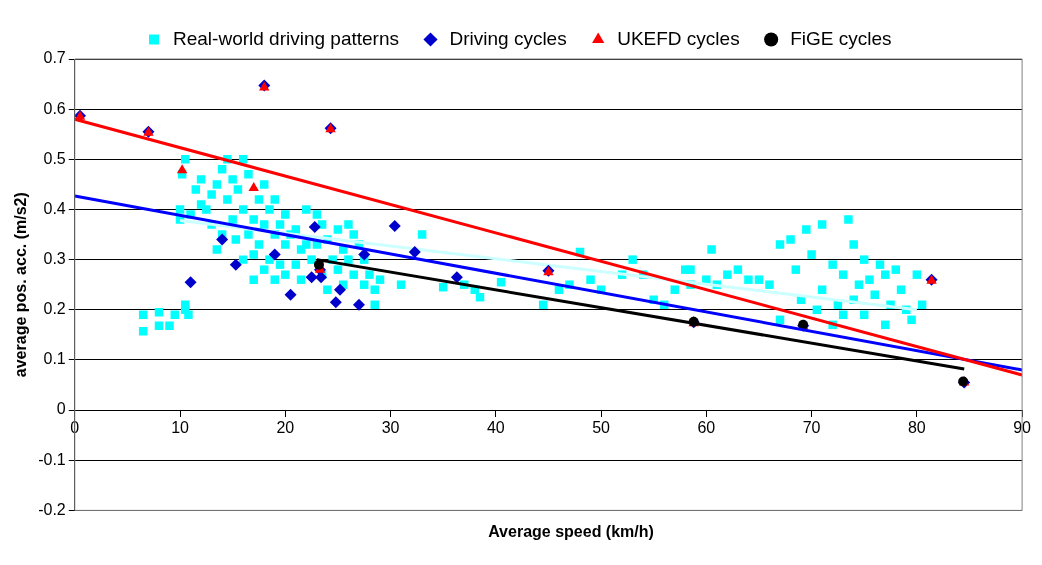 Image resolution: width=1042 pixels, height=565 pixels. I want to click on y-tick-label: 0.6, so click(54, 108).